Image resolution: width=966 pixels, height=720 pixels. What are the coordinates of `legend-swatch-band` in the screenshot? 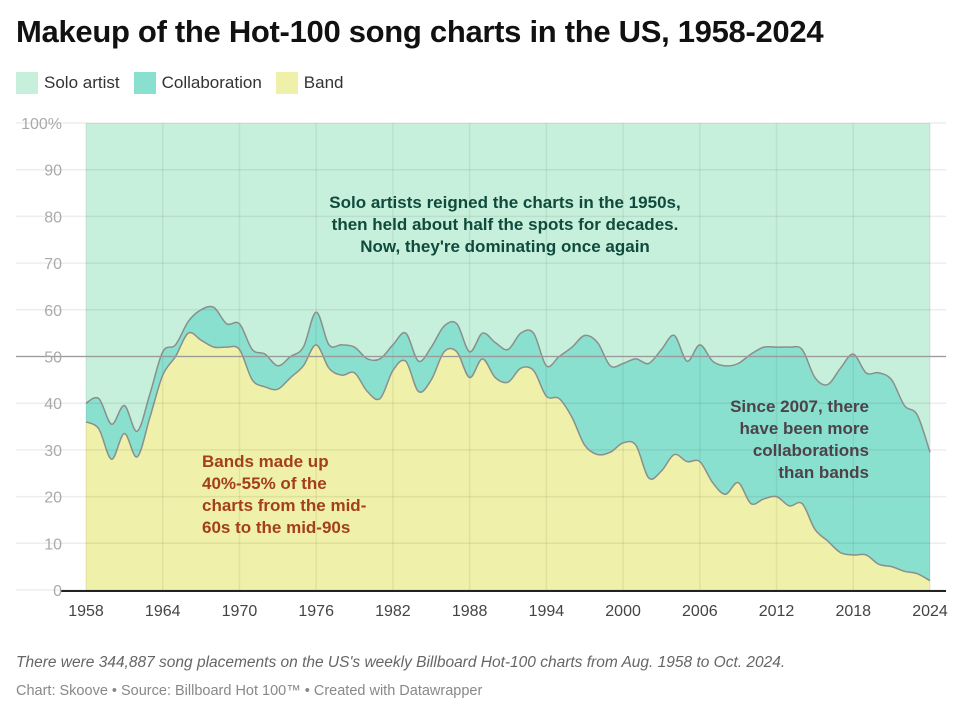 It's located at (286, 83).